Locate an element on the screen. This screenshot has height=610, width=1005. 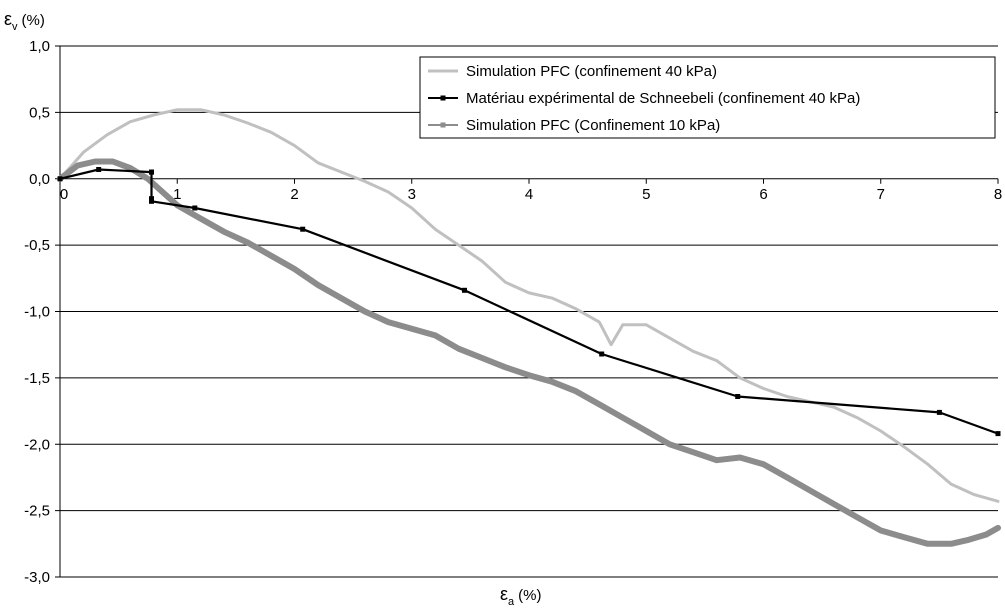
y-tick-label: -1,0 is located at coordinates (37, 312).